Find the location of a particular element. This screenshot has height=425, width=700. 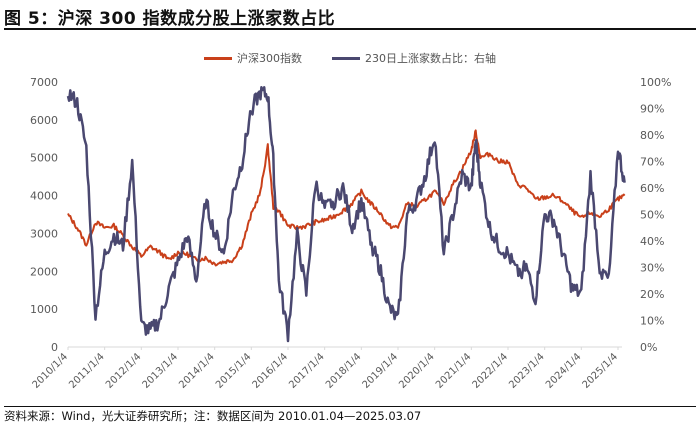

legend-item-advance-ratio: 230日上涨家数占比：右轴 is located at coordinates (414, 58).